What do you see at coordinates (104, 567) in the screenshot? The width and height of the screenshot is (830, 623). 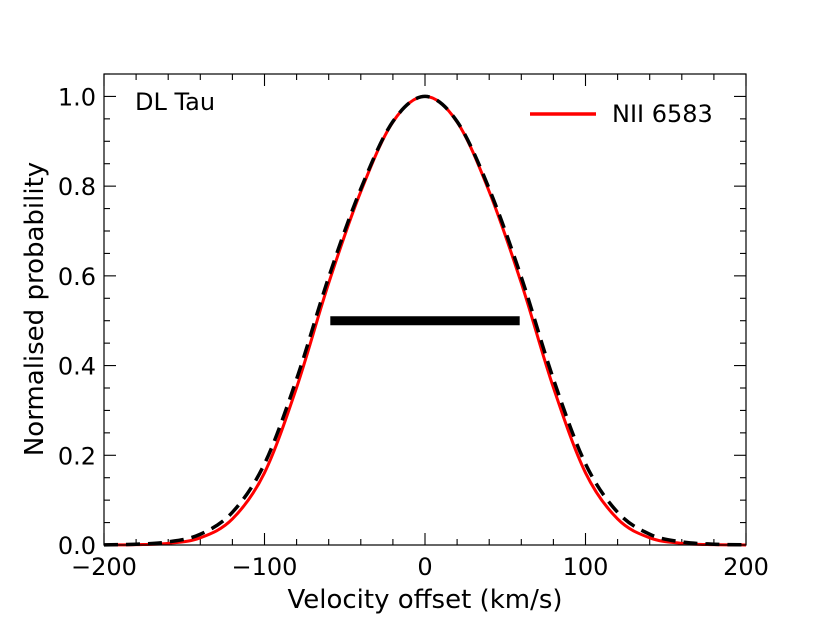 I see `x-tick-label: −200` at bounding box center [104, 567].